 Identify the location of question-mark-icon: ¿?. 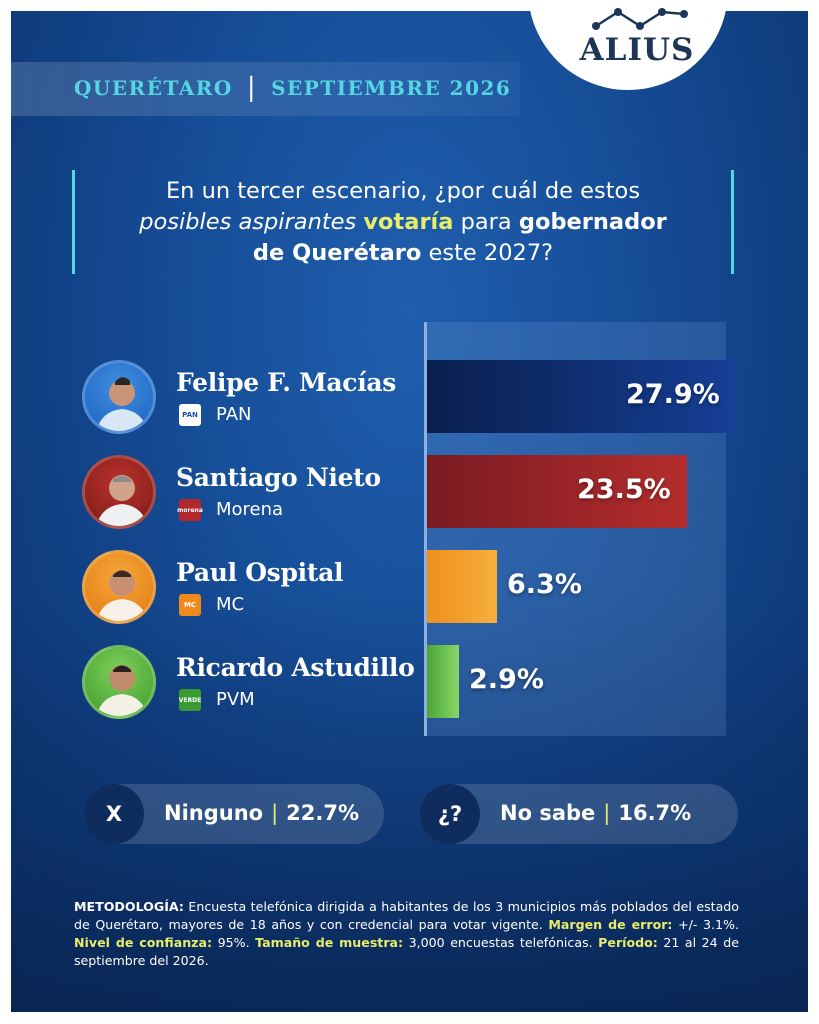
(450, 814).